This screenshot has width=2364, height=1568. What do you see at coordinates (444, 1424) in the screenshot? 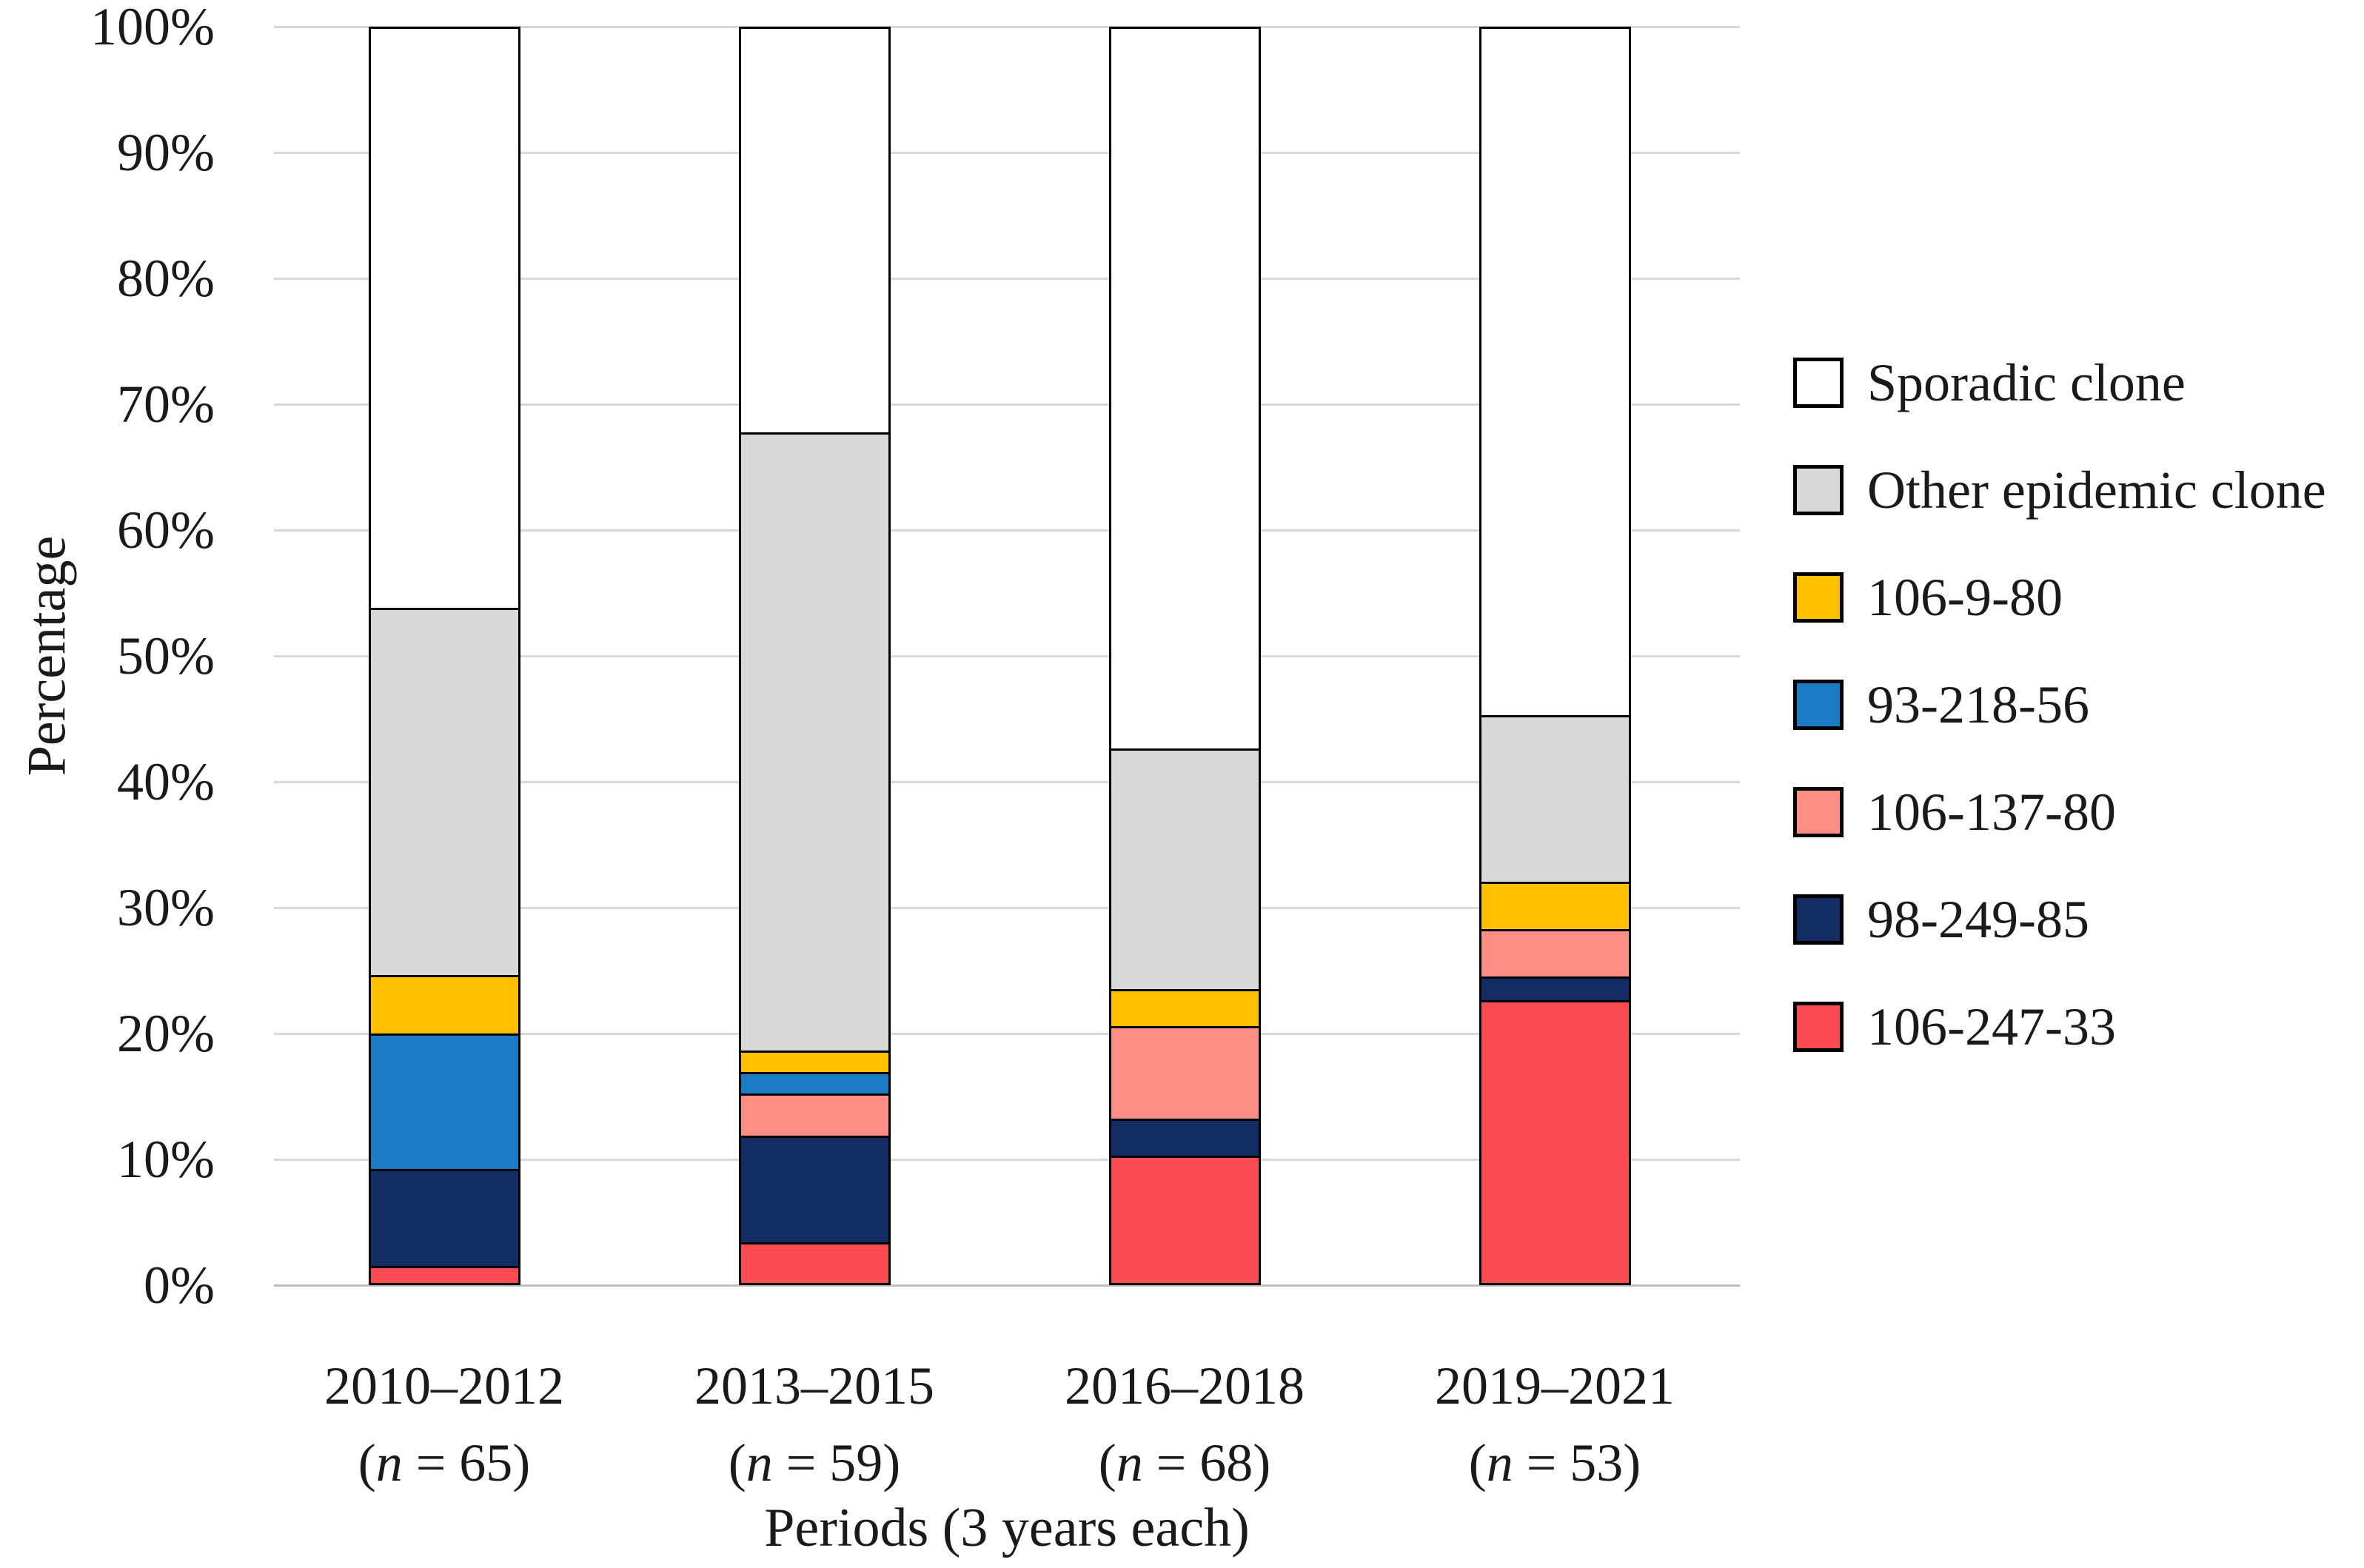
I see `x-tick-label-2010–2012: 2010–2012 (n = 65)` at bounding box center [444, 1424].